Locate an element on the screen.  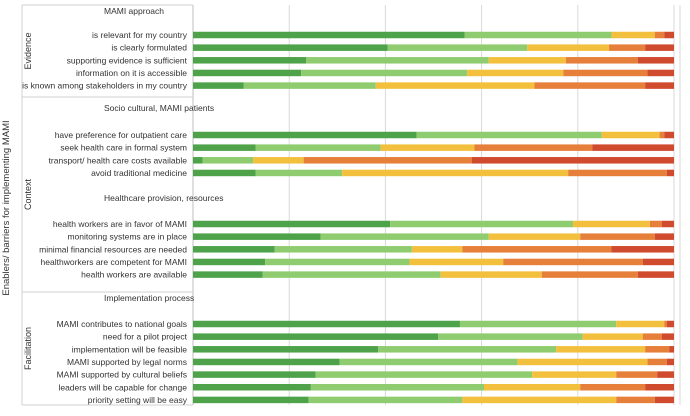
category-label: MAMI contributes to national goals is located at coordinates (122, 324).